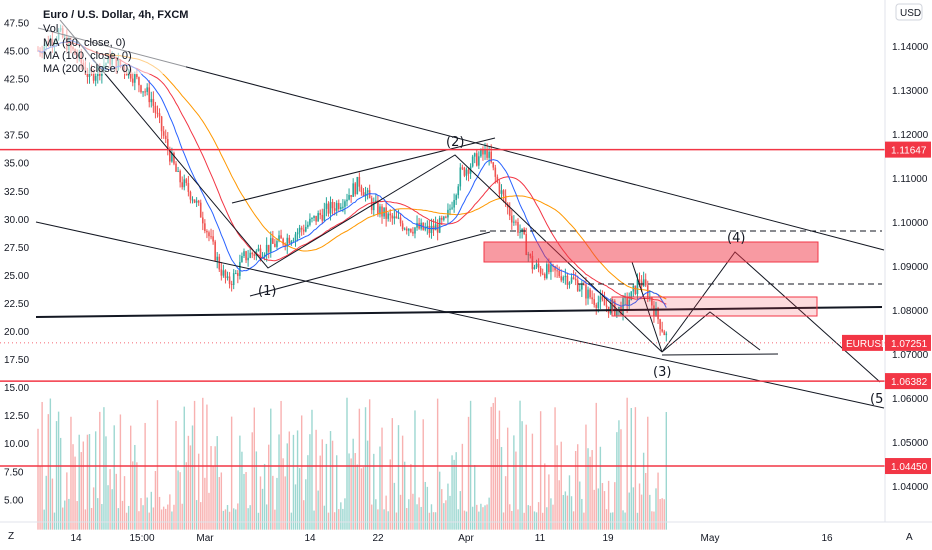  I want to click on volume-scale-tick: 42.50, so click(16, 80).